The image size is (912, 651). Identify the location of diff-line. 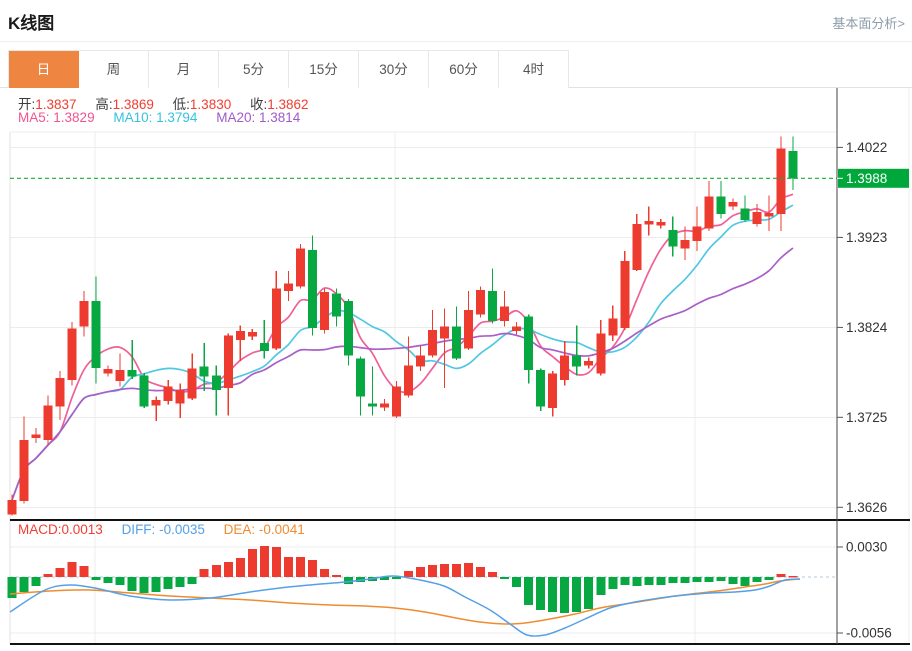
(405, 606).